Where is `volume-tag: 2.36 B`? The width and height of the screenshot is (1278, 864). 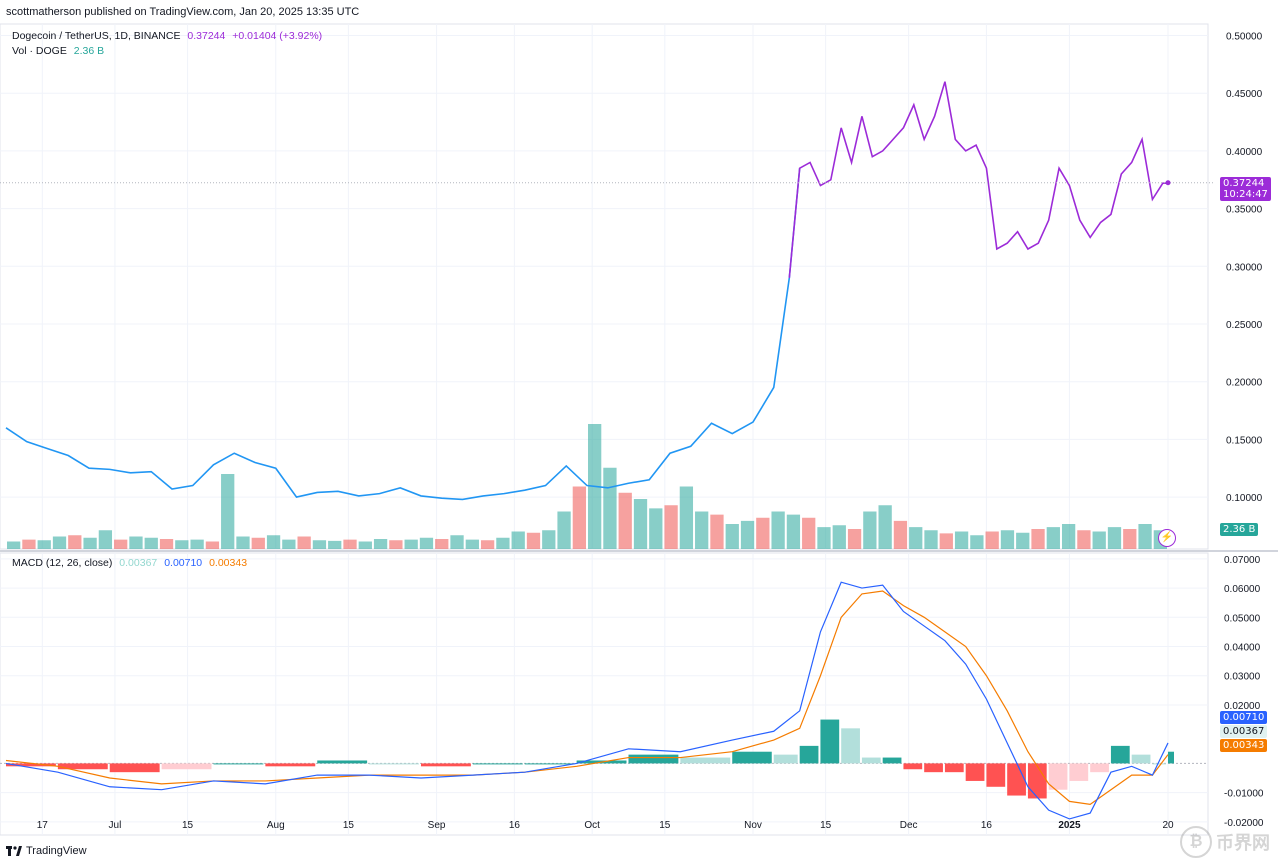 volume-tag: 2.36 B is located at coordinates (1239, 529).